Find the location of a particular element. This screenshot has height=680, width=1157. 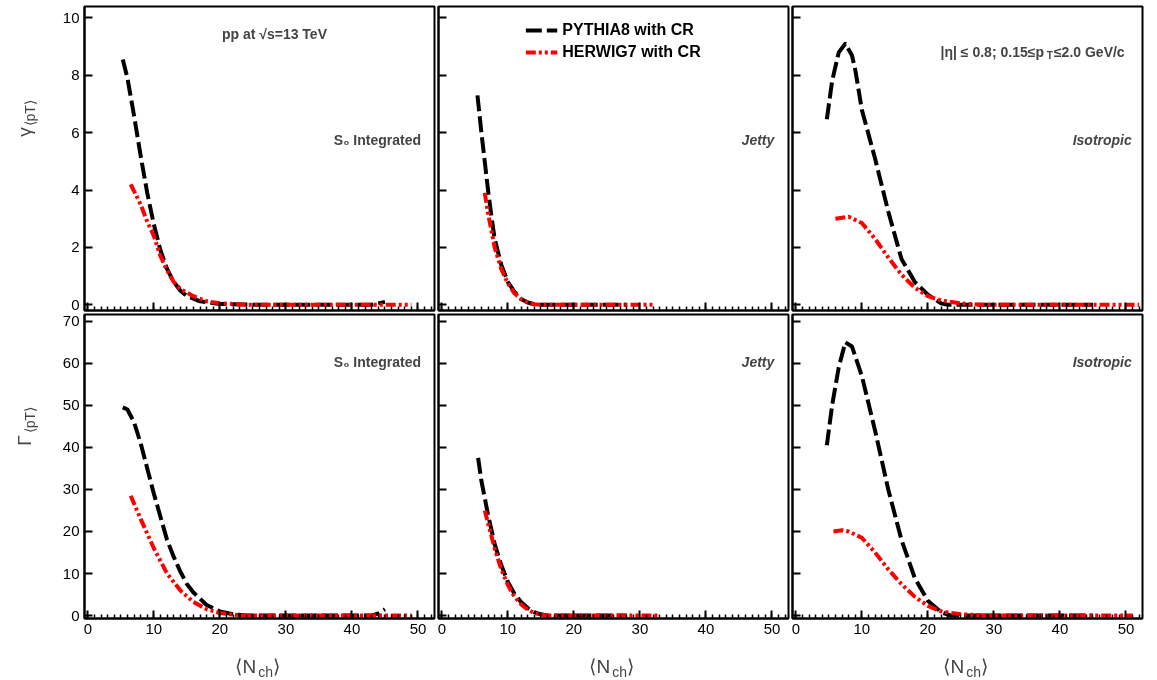

y-tick-label: 20 is located at coordinates (71, 531).